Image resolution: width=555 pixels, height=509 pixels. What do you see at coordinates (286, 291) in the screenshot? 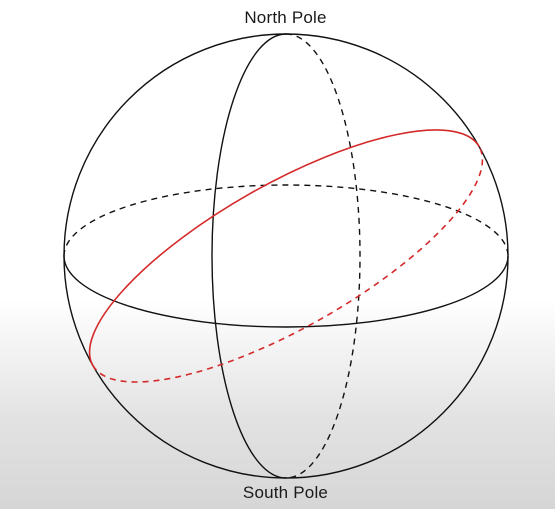
I see `equator-front-arc` at bounding box center [286, 291].